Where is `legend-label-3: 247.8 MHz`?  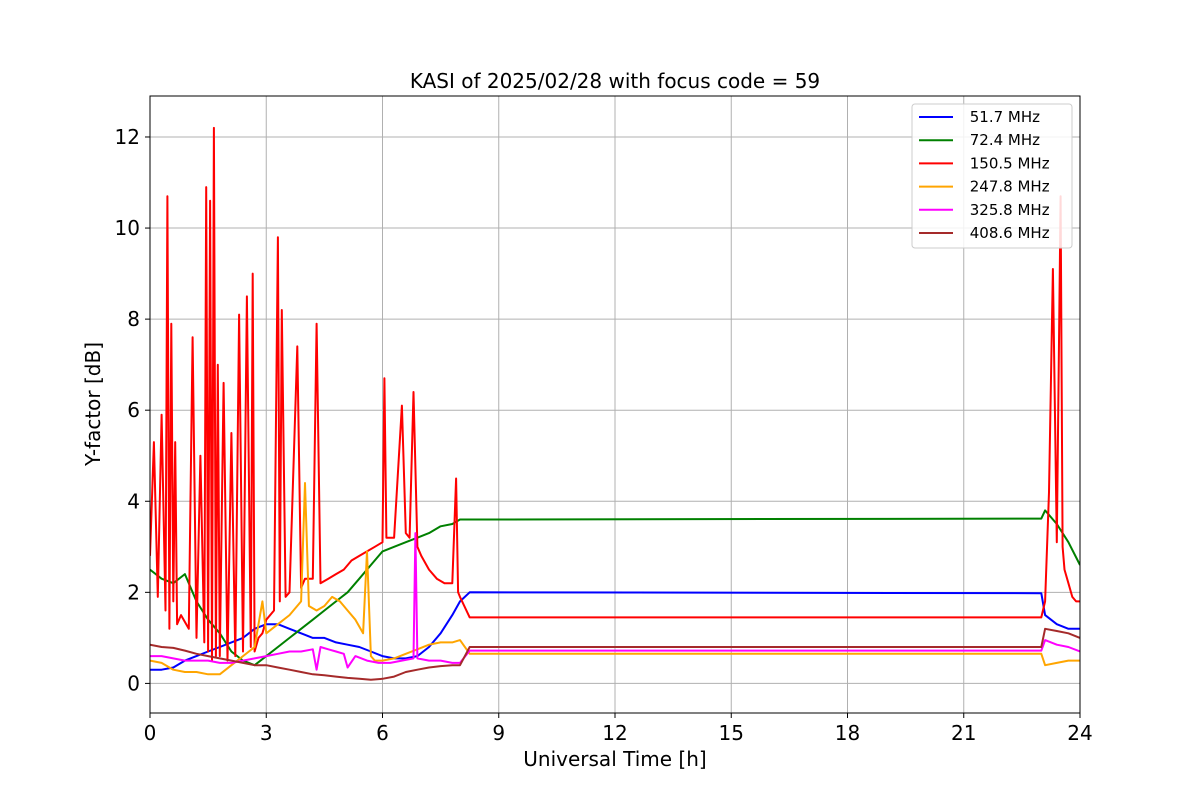 legend-label-3: 247.8 MHz is located at coordinates (1007, 187).